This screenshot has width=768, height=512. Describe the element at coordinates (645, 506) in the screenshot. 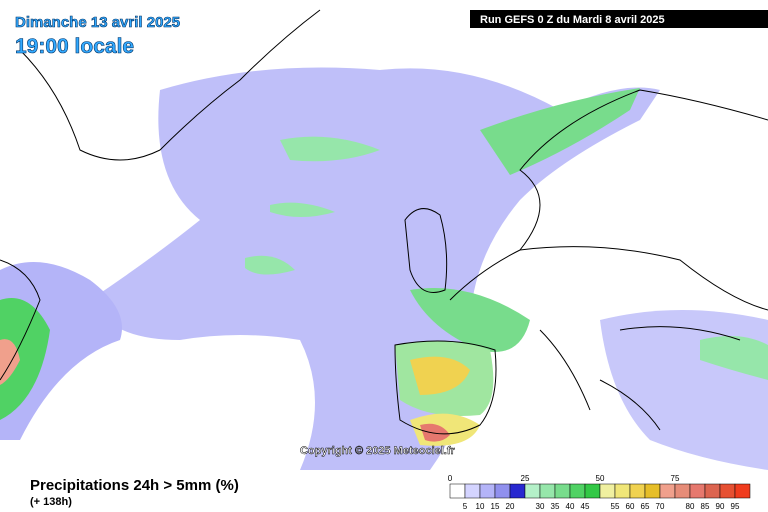

I see `legend-minor-label: 65` at that location.